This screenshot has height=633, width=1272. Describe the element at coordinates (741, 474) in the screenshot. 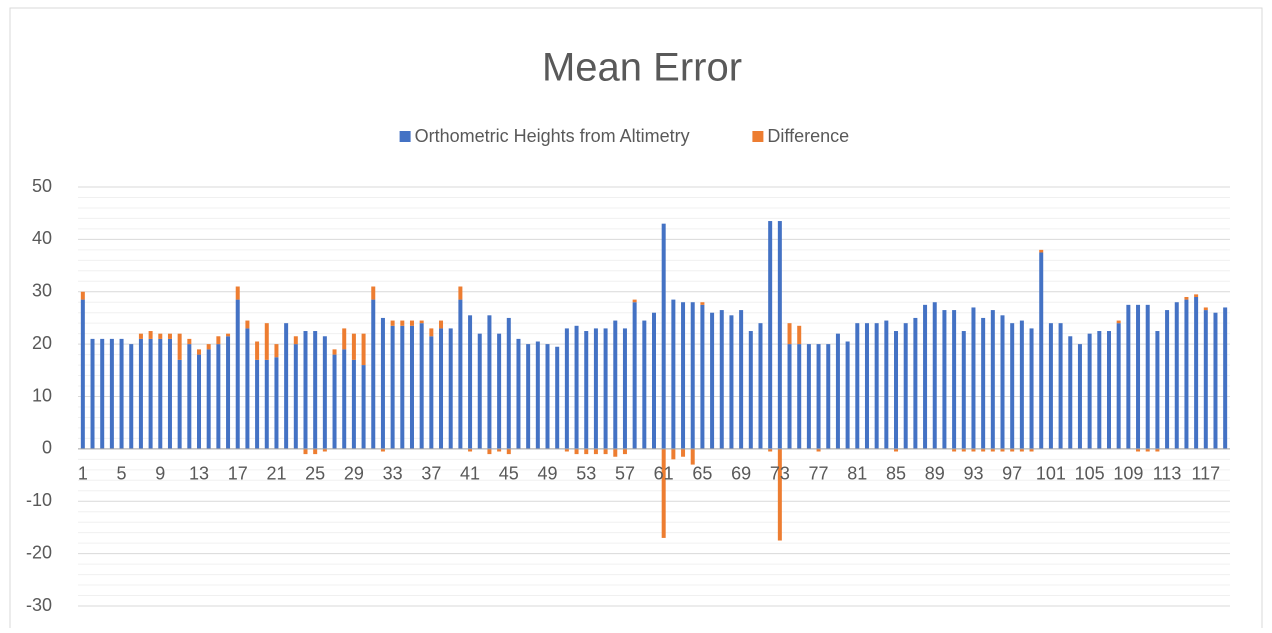

I see `x-tick-label: 69` at that location.